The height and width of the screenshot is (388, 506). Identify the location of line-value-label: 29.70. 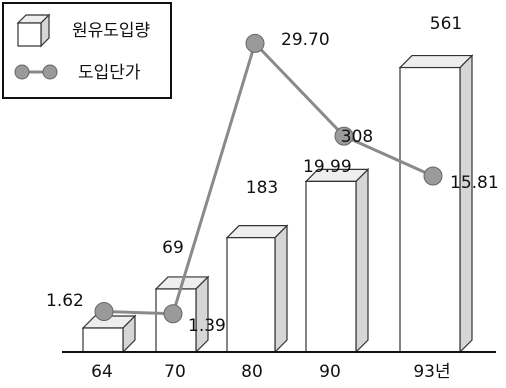
(305, 40).